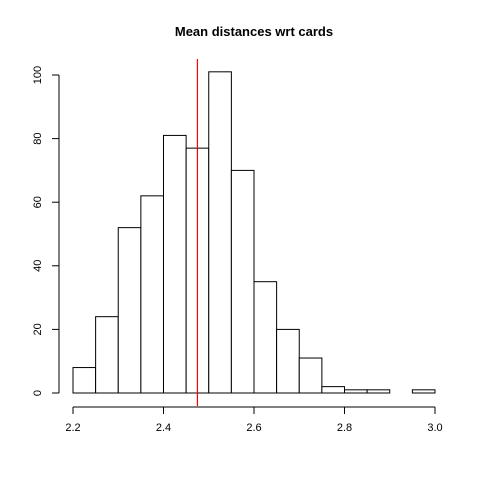  I want to click on y-tick-label: 60, so click(38, 202).